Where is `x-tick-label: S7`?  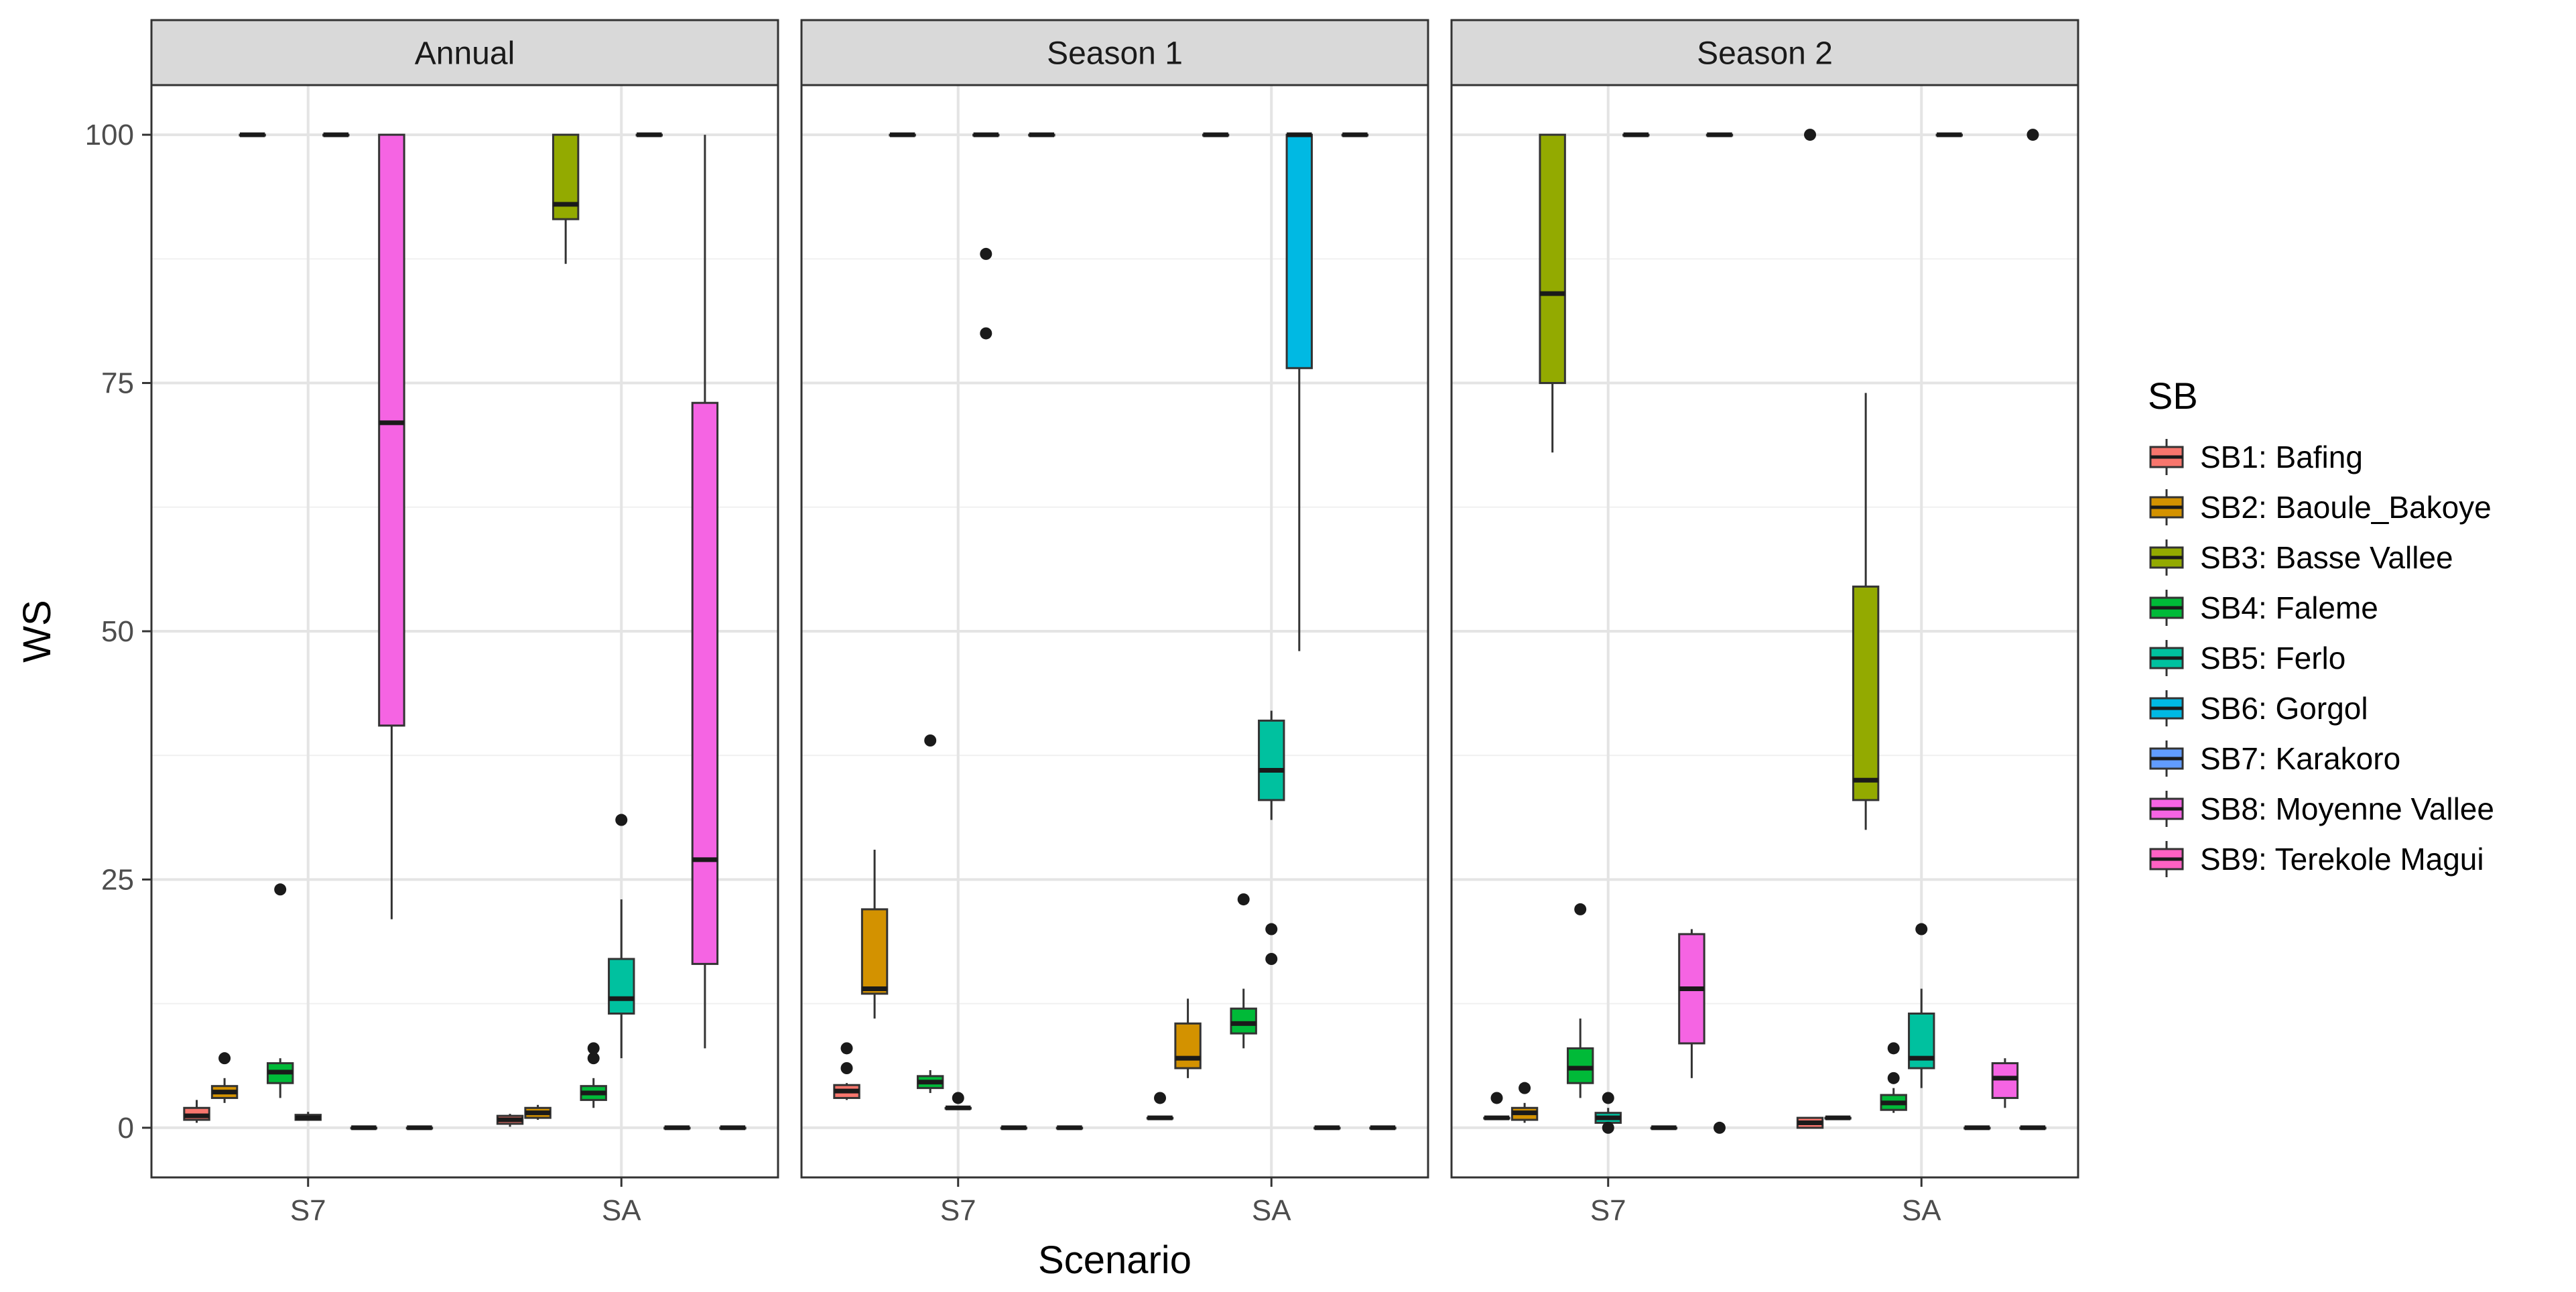 x-tick-label: S7 is located at coordinates (308, 1210).